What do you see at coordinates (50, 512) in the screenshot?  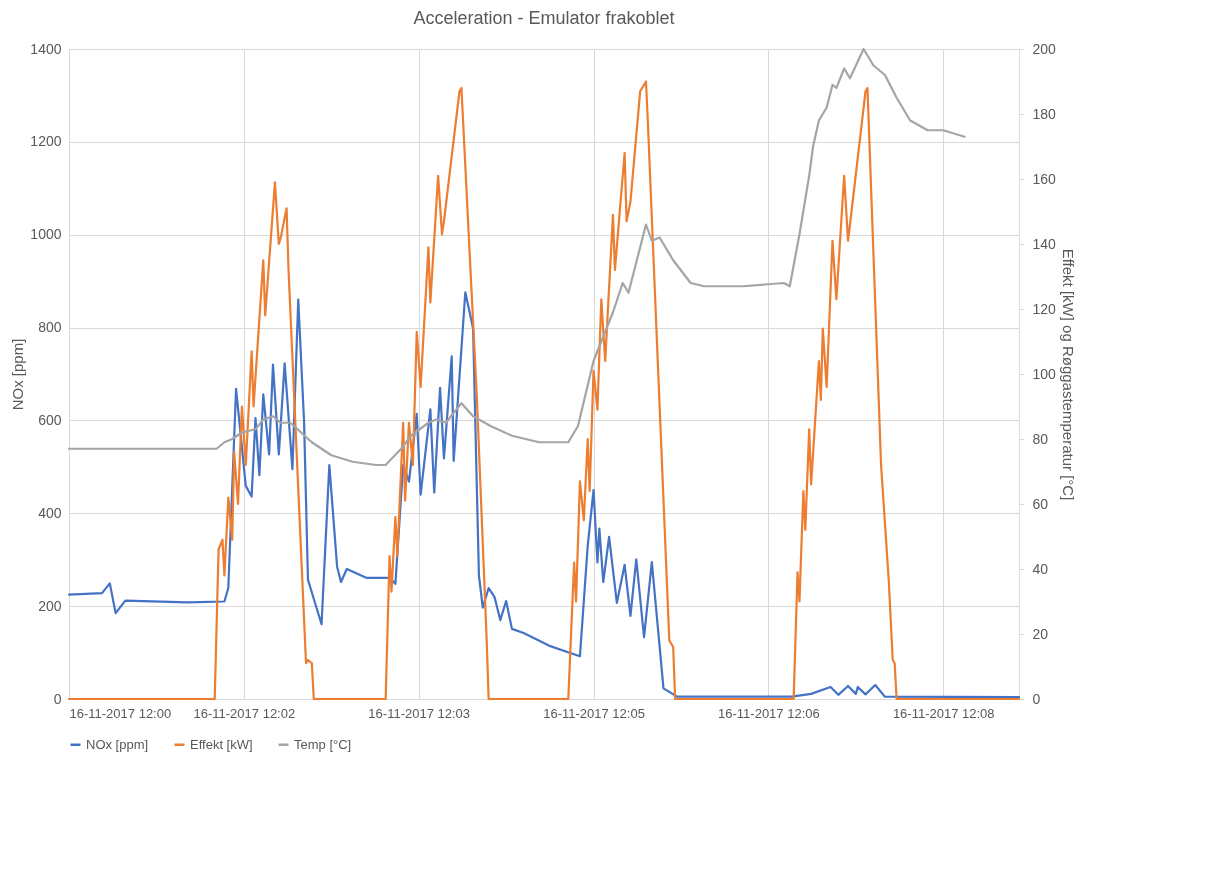 I see `y-tick-label: 400` at bounding box center [50, 512].